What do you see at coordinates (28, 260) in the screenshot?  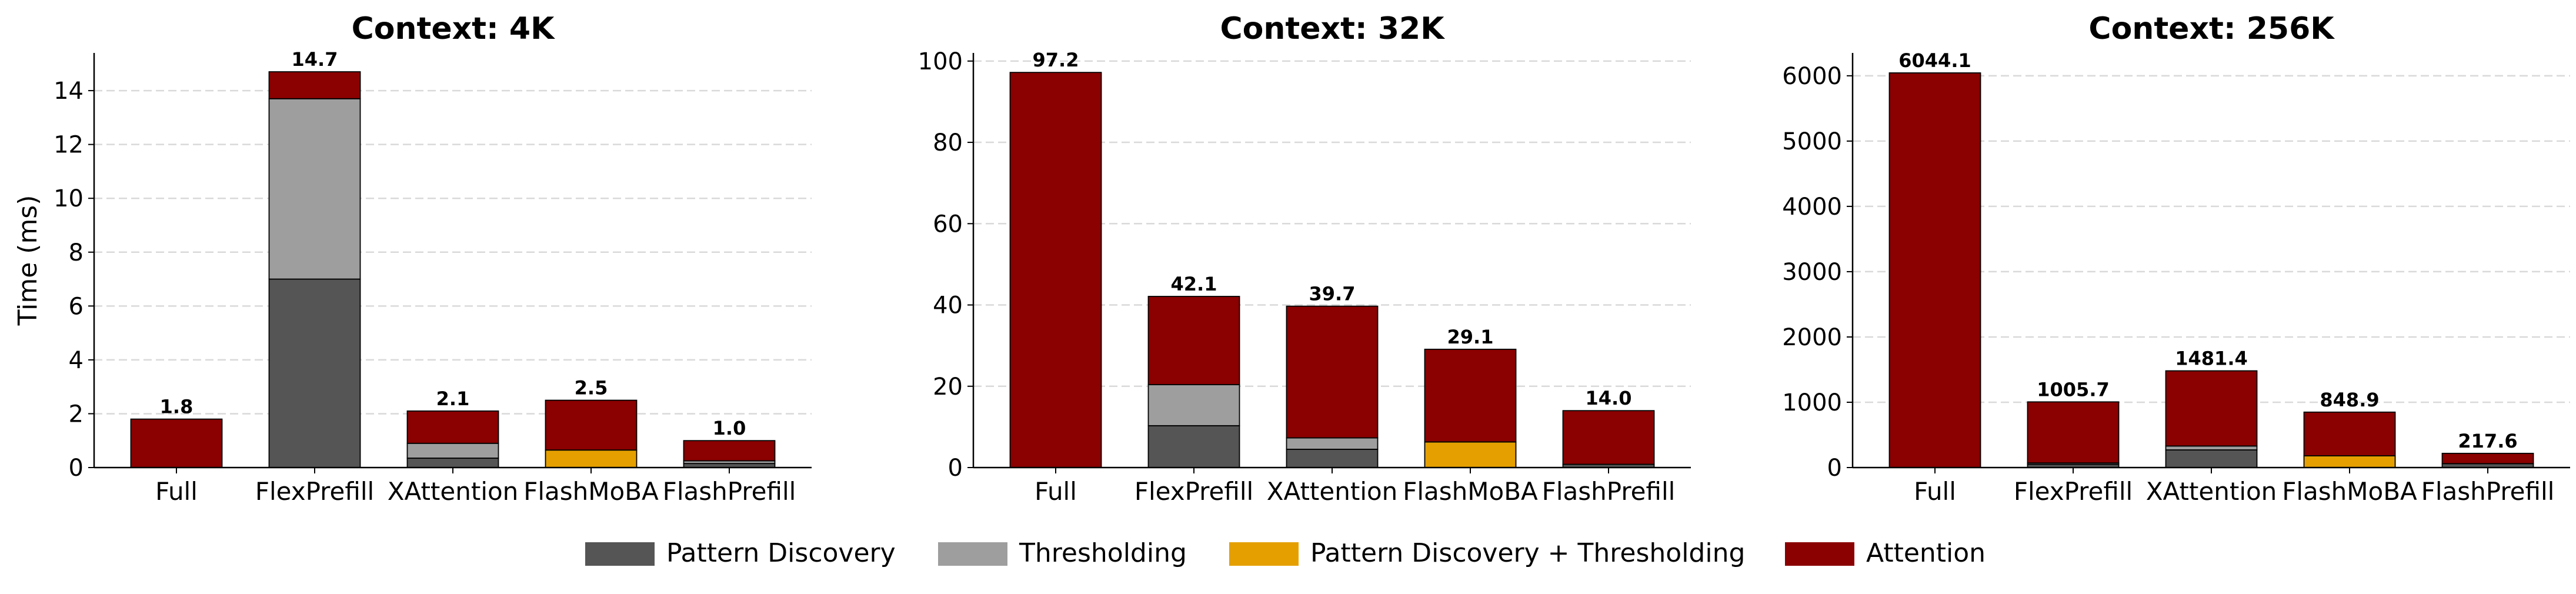 I see `y-axis-label: Time (ms)` at bounding box center [28, 260].